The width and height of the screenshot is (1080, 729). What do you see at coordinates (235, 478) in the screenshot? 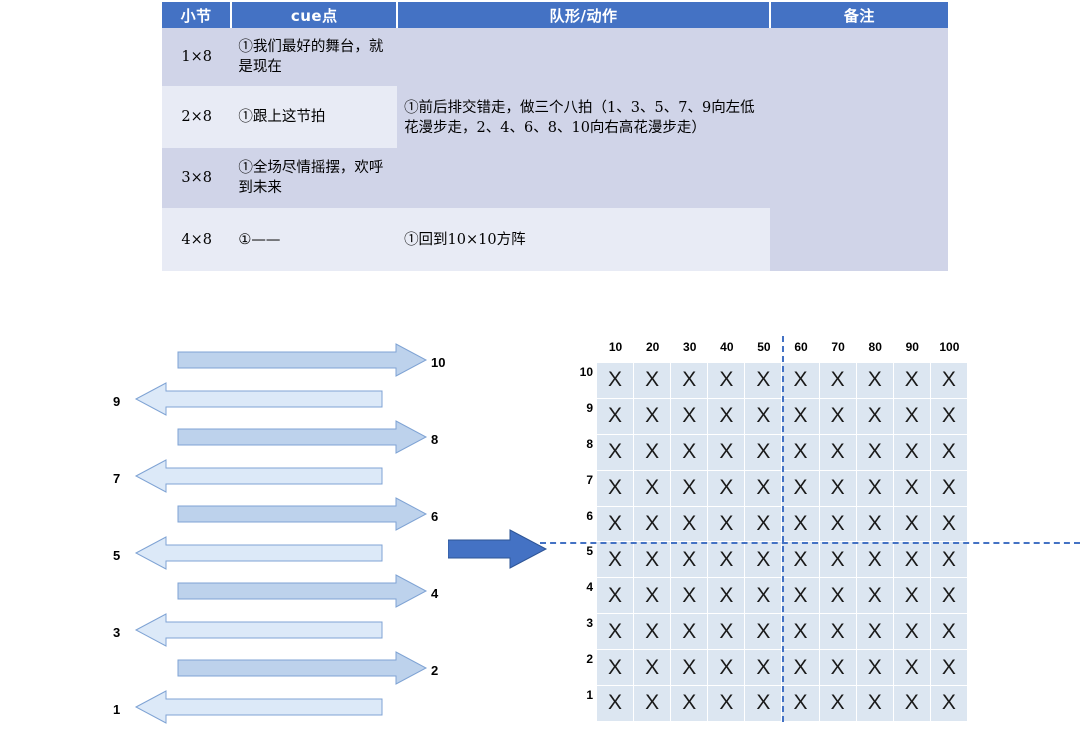
I see `arrow-row-7: 7` at bounding box center [235, 478].